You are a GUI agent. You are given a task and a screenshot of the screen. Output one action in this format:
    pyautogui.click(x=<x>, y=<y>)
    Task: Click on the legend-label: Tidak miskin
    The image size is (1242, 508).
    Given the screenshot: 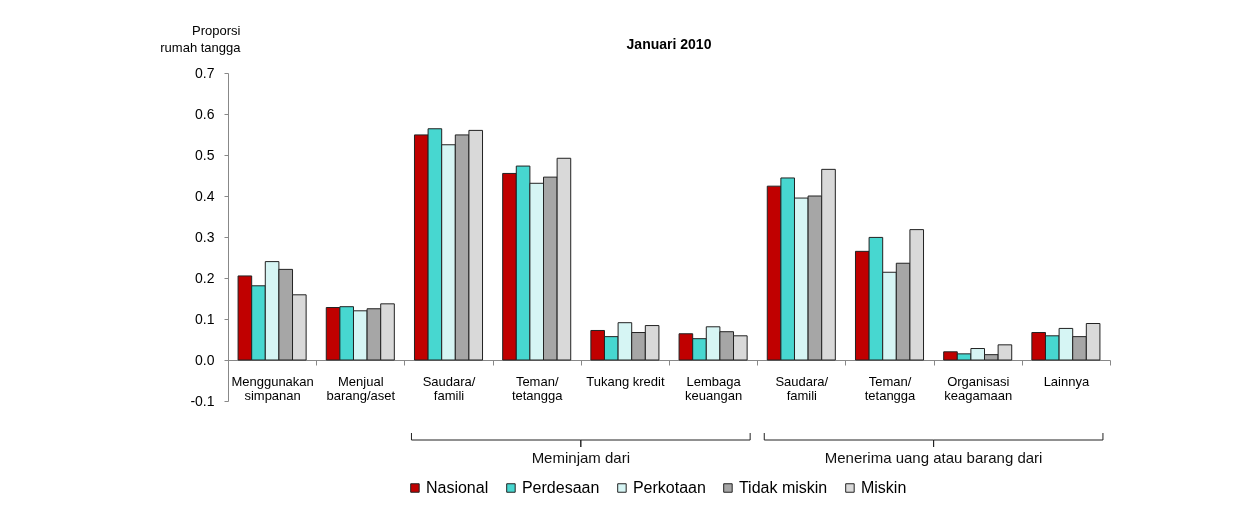 What is the action you would take?
    pyautogui.click(x=783, y=487)
    